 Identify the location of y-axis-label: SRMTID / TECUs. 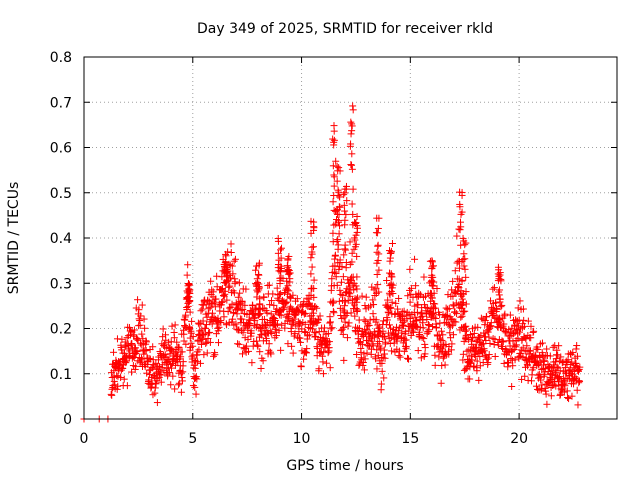
(14, 238).